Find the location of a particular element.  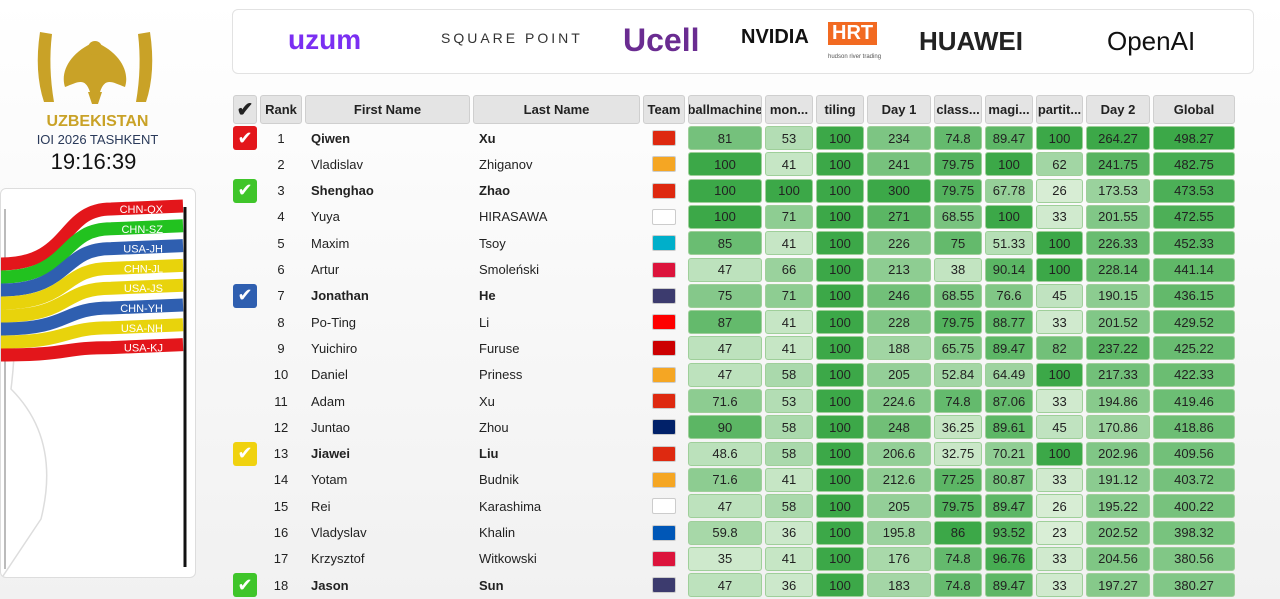

leader-label: CHN-SZ is located at coordinates (142, 230).